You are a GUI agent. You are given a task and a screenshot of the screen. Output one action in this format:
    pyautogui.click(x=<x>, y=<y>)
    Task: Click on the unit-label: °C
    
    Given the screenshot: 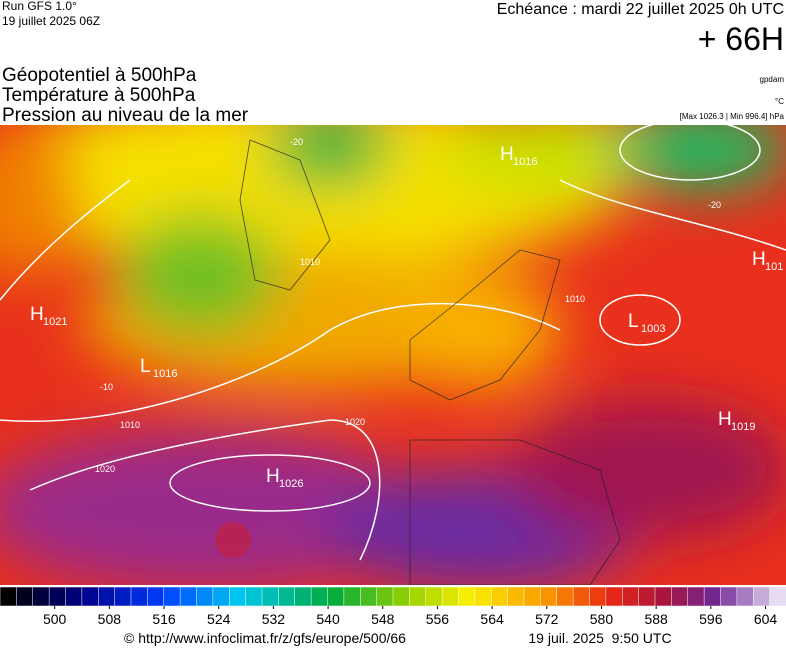 What is the action you would take?
    pyautogui.click(x=779, y=101)
    